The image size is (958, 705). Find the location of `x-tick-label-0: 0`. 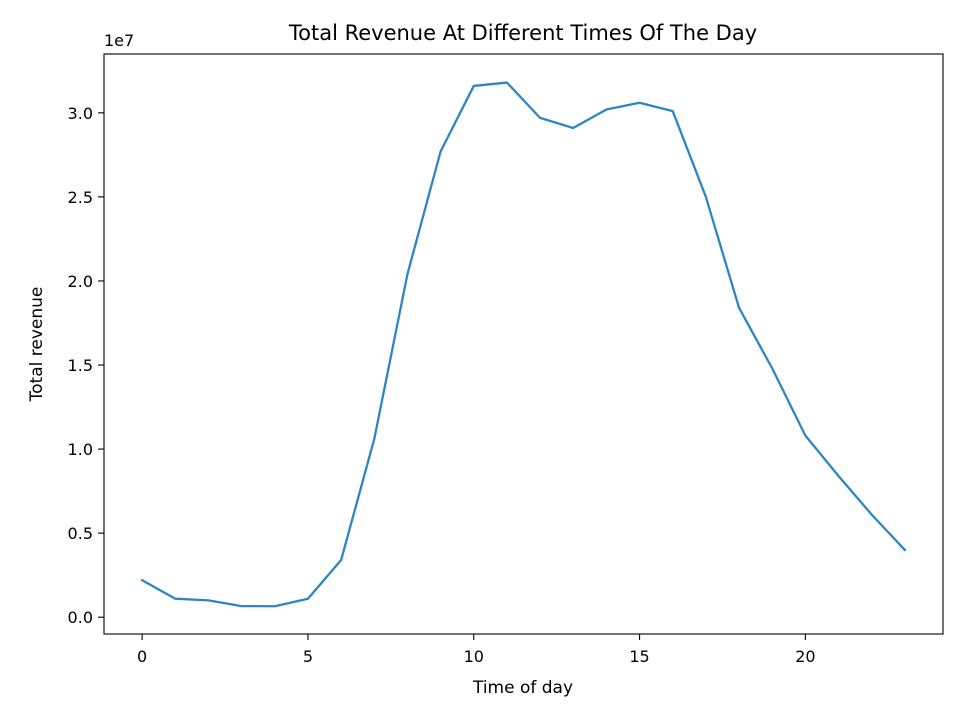

x-tick-label-0: 0 is located at coordinates (142, 656).